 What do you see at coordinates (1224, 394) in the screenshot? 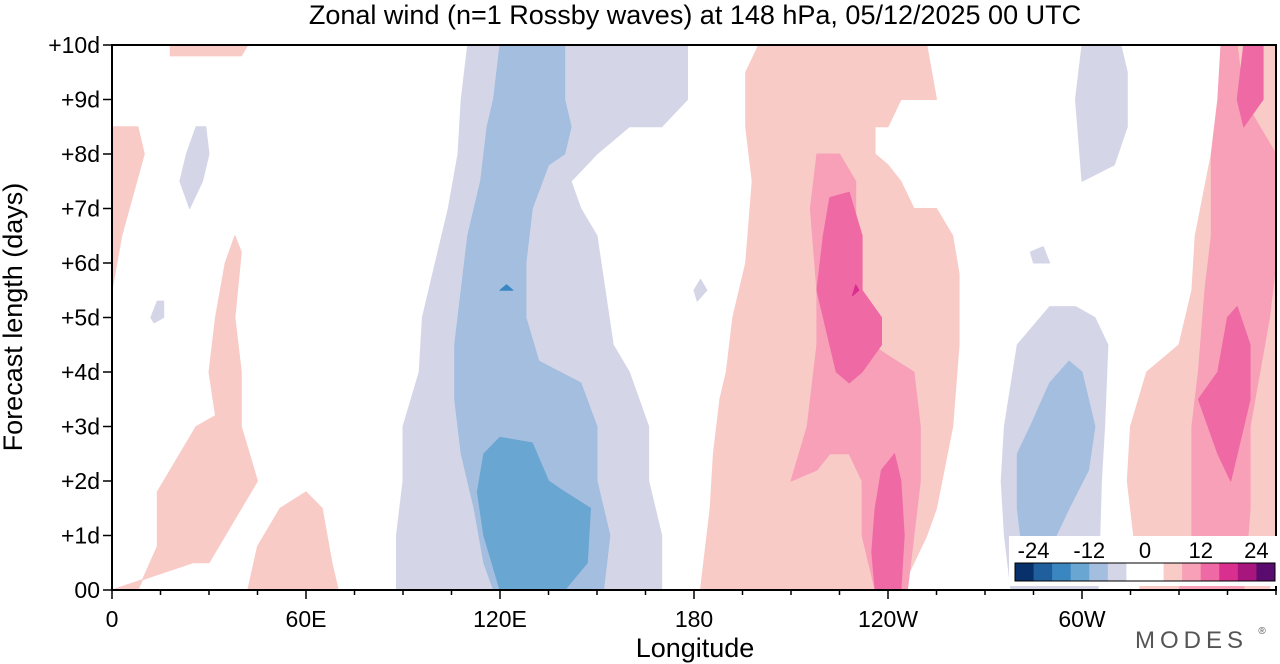
I see `contour-region-pos3-core-30w` at bounding box center [1224, 394].